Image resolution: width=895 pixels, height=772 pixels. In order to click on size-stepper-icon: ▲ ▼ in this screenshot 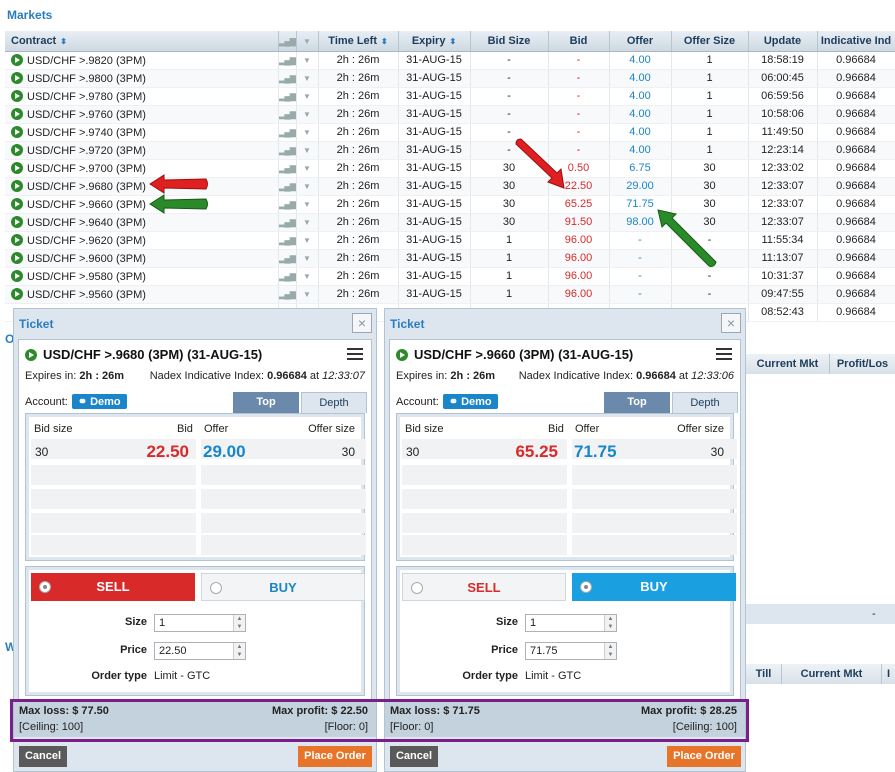, I will do `click(610, 623)`.